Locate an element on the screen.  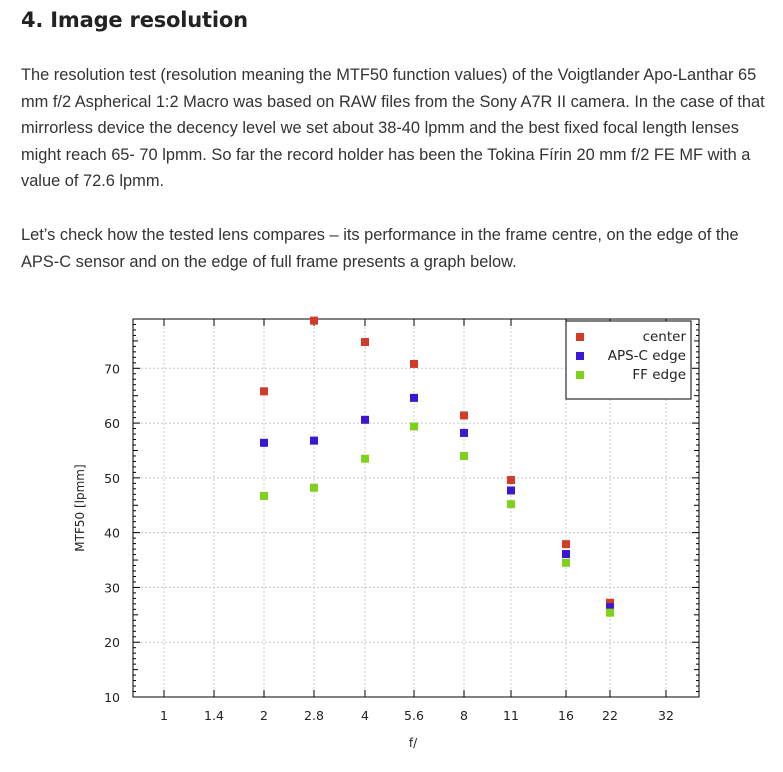
legend-label: FF edge is located at coordinates (659, 375).